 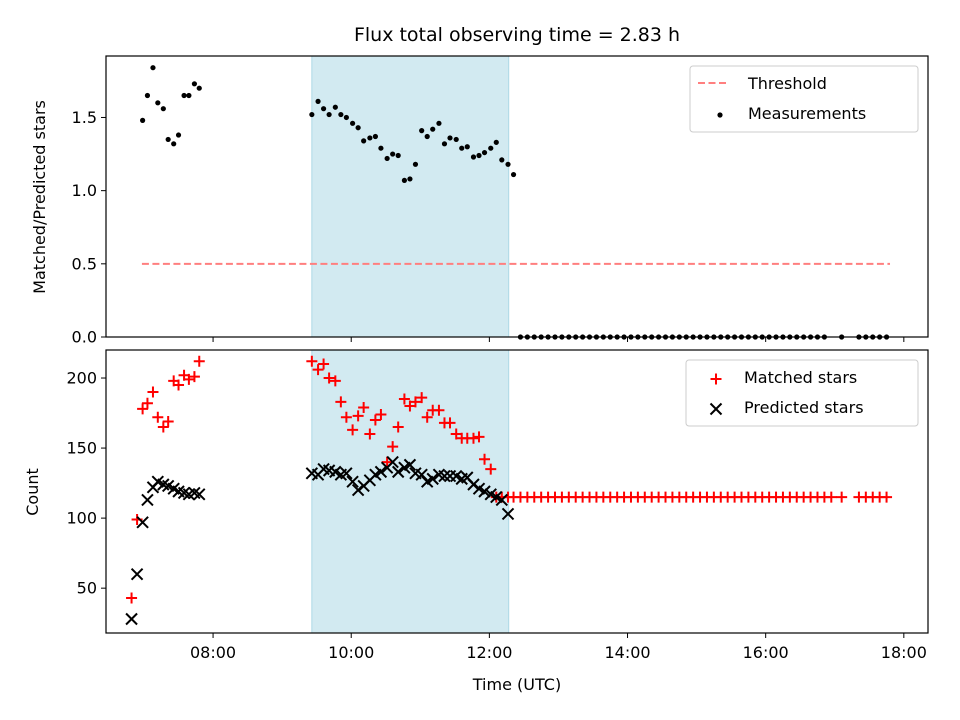 I want to click on legend-label: Predicted stars, so click(x=804, y=407).